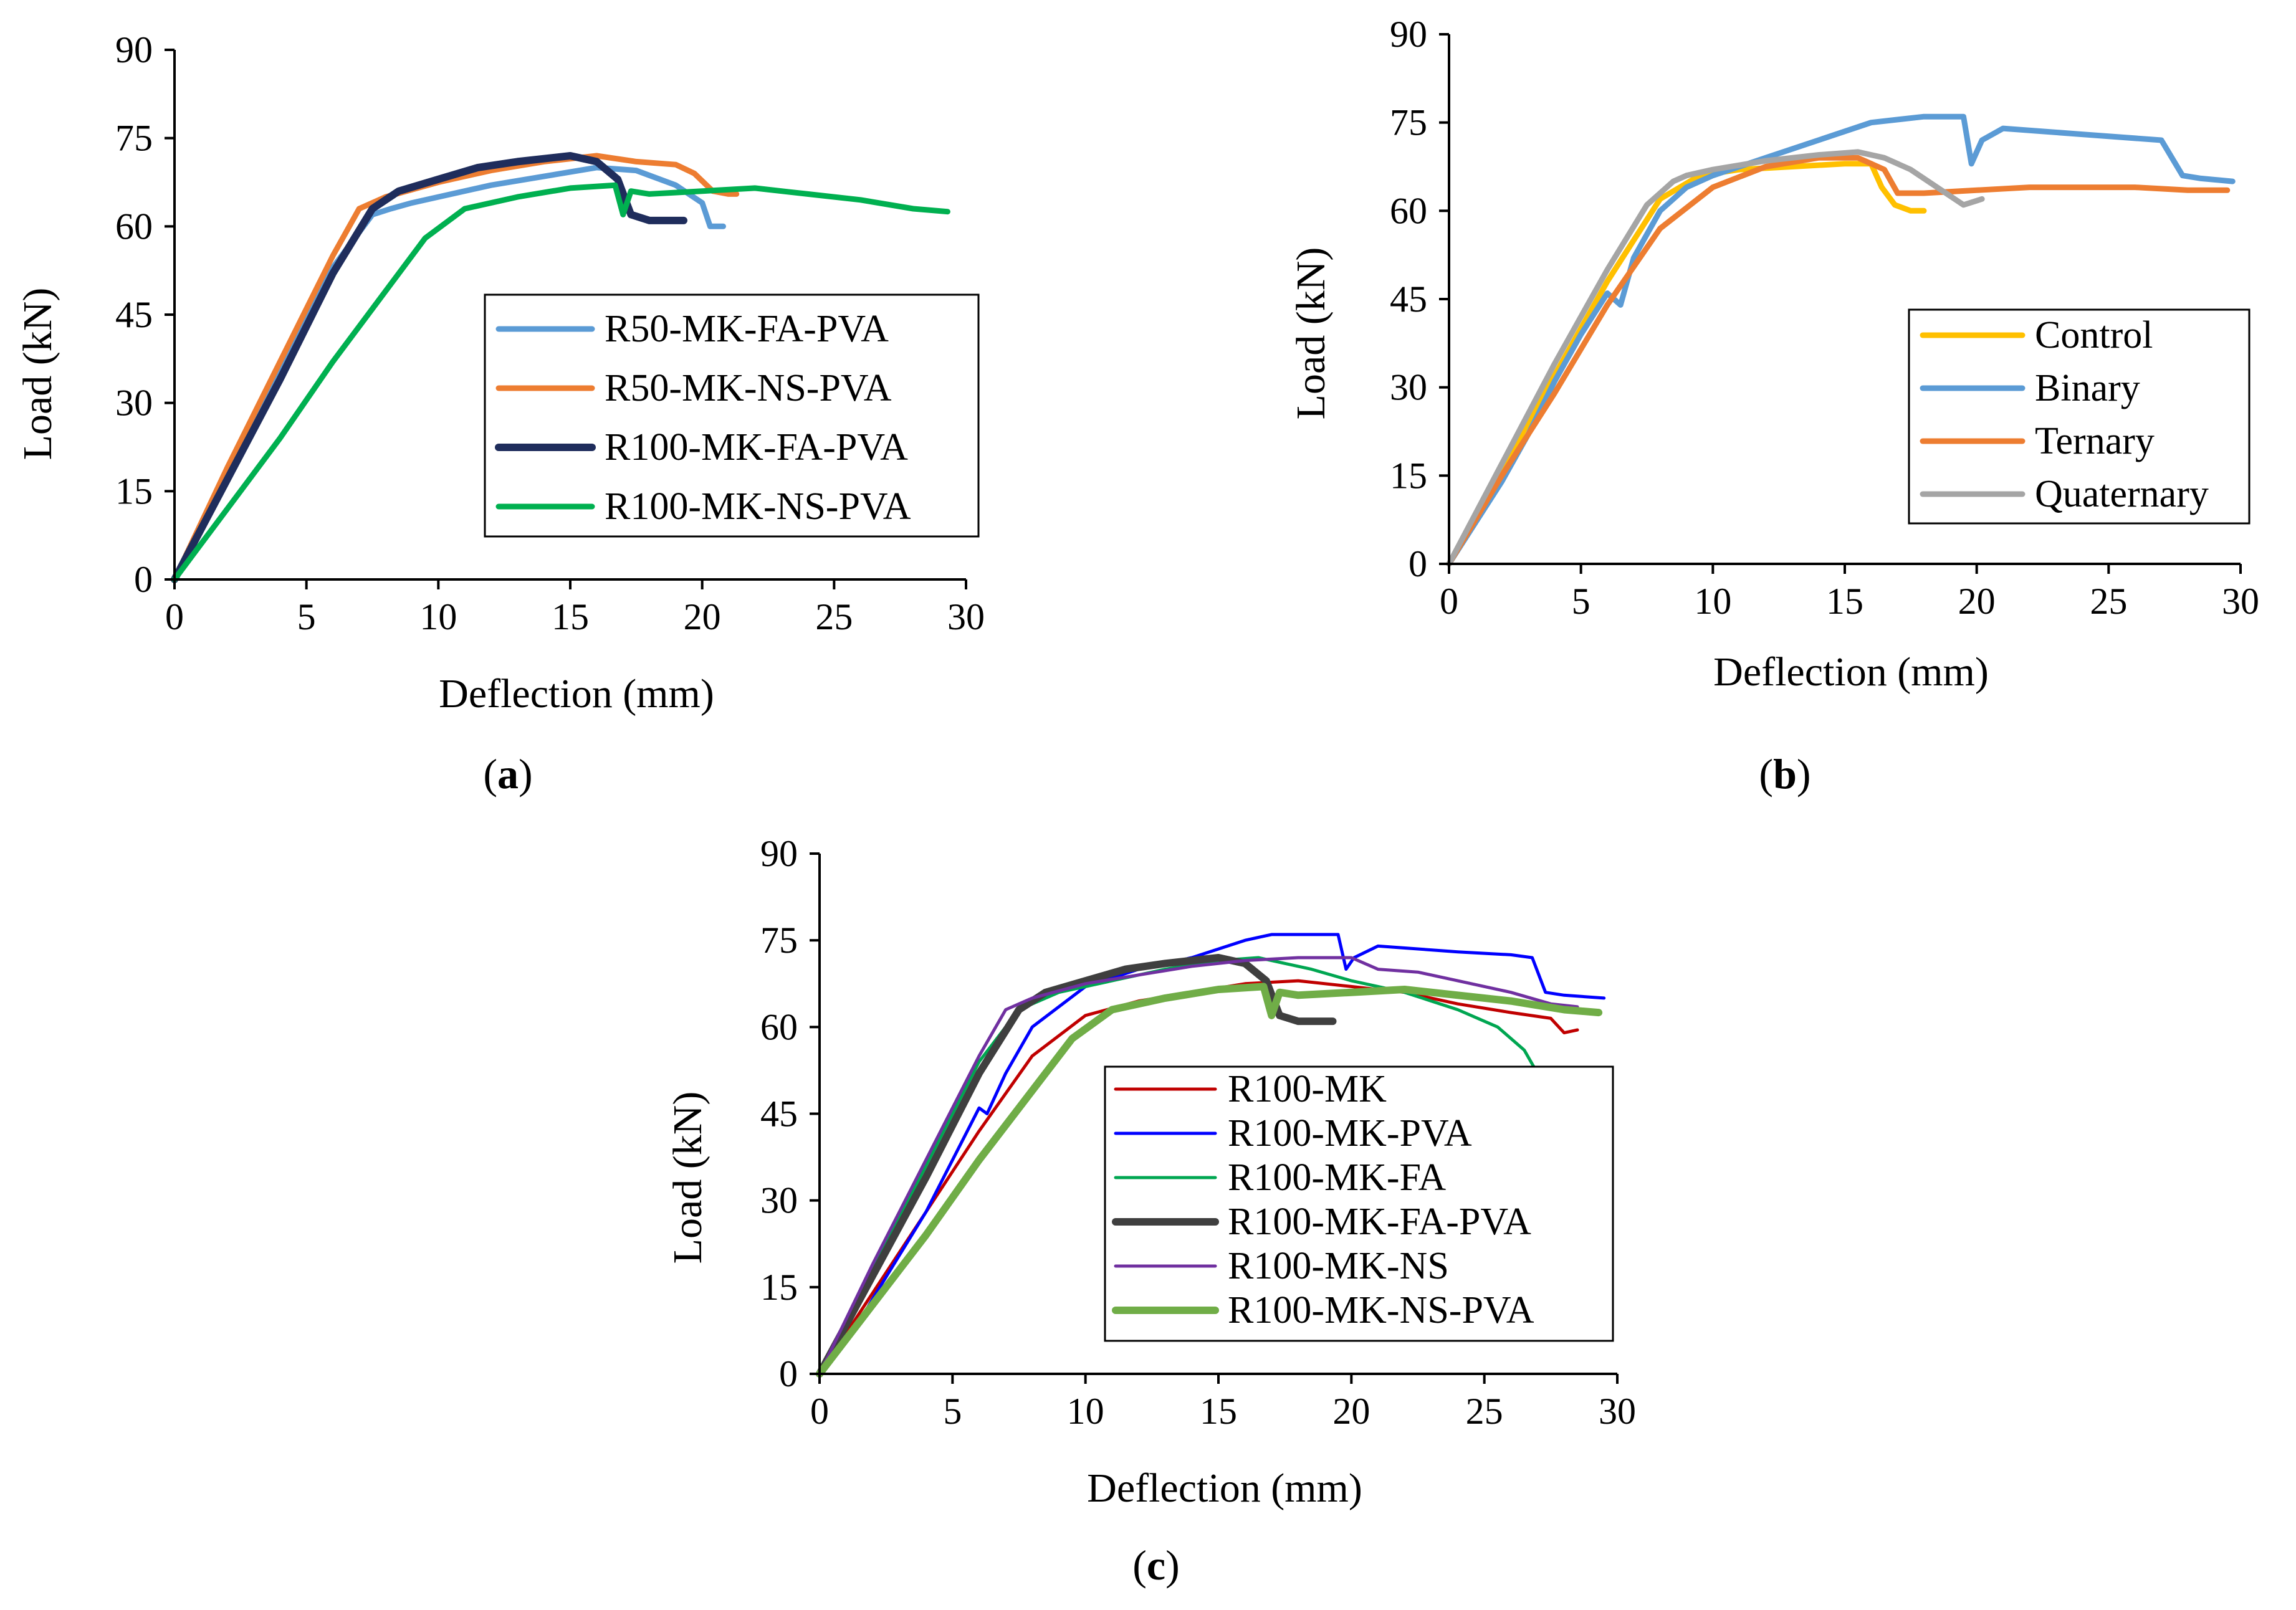 This screenshot has height=1610, width=2296. What do you see at coordinates (1337, 1177) in the screenshot?
I see `legend-label: R100-MK-FA` at bounding box center [1337, 1177].